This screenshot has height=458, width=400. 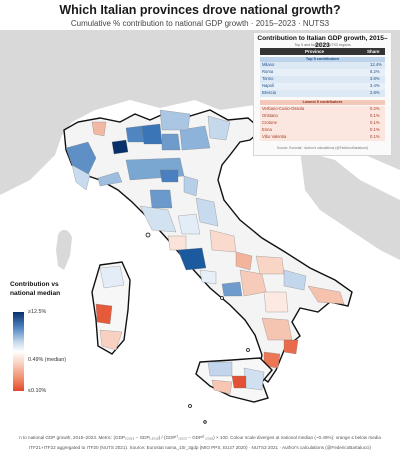 What do you see at coordinates (191, 186) in the screenshot?
I see `province-romagna` at bounding box center [191, 186].